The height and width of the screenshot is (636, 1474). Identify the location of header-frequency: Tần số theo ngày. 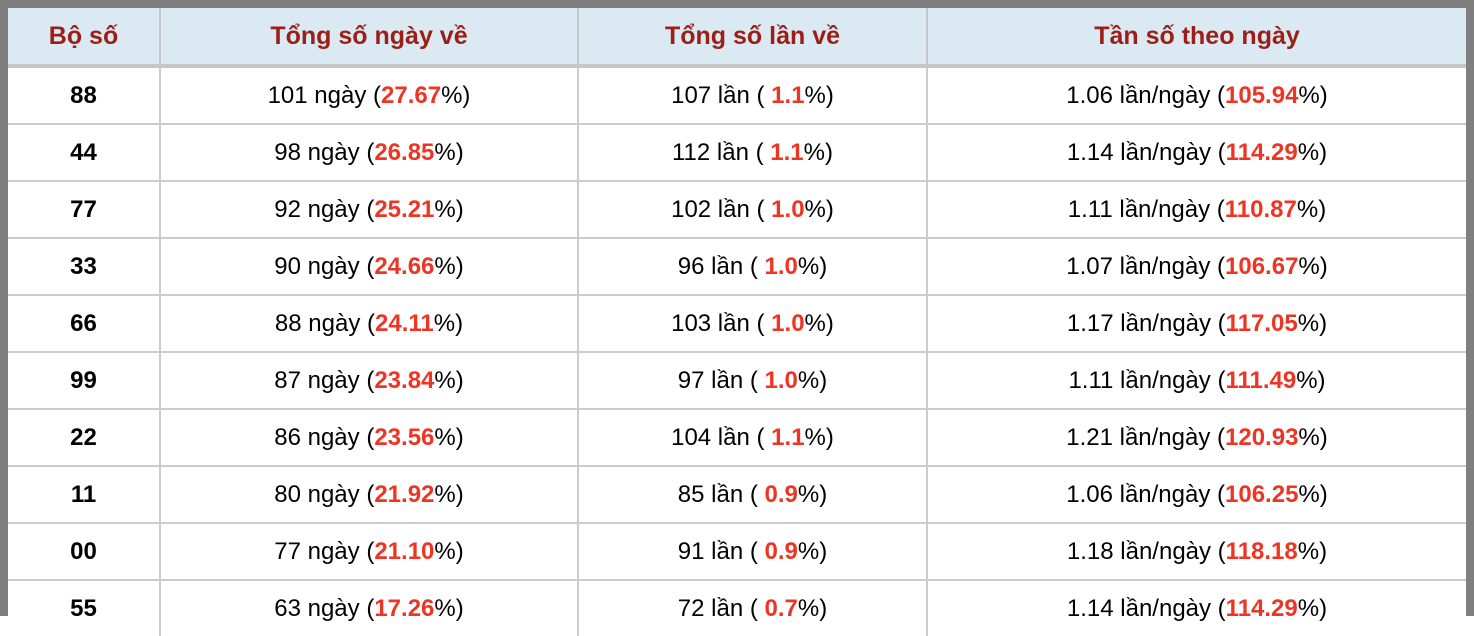
(1196, 38).